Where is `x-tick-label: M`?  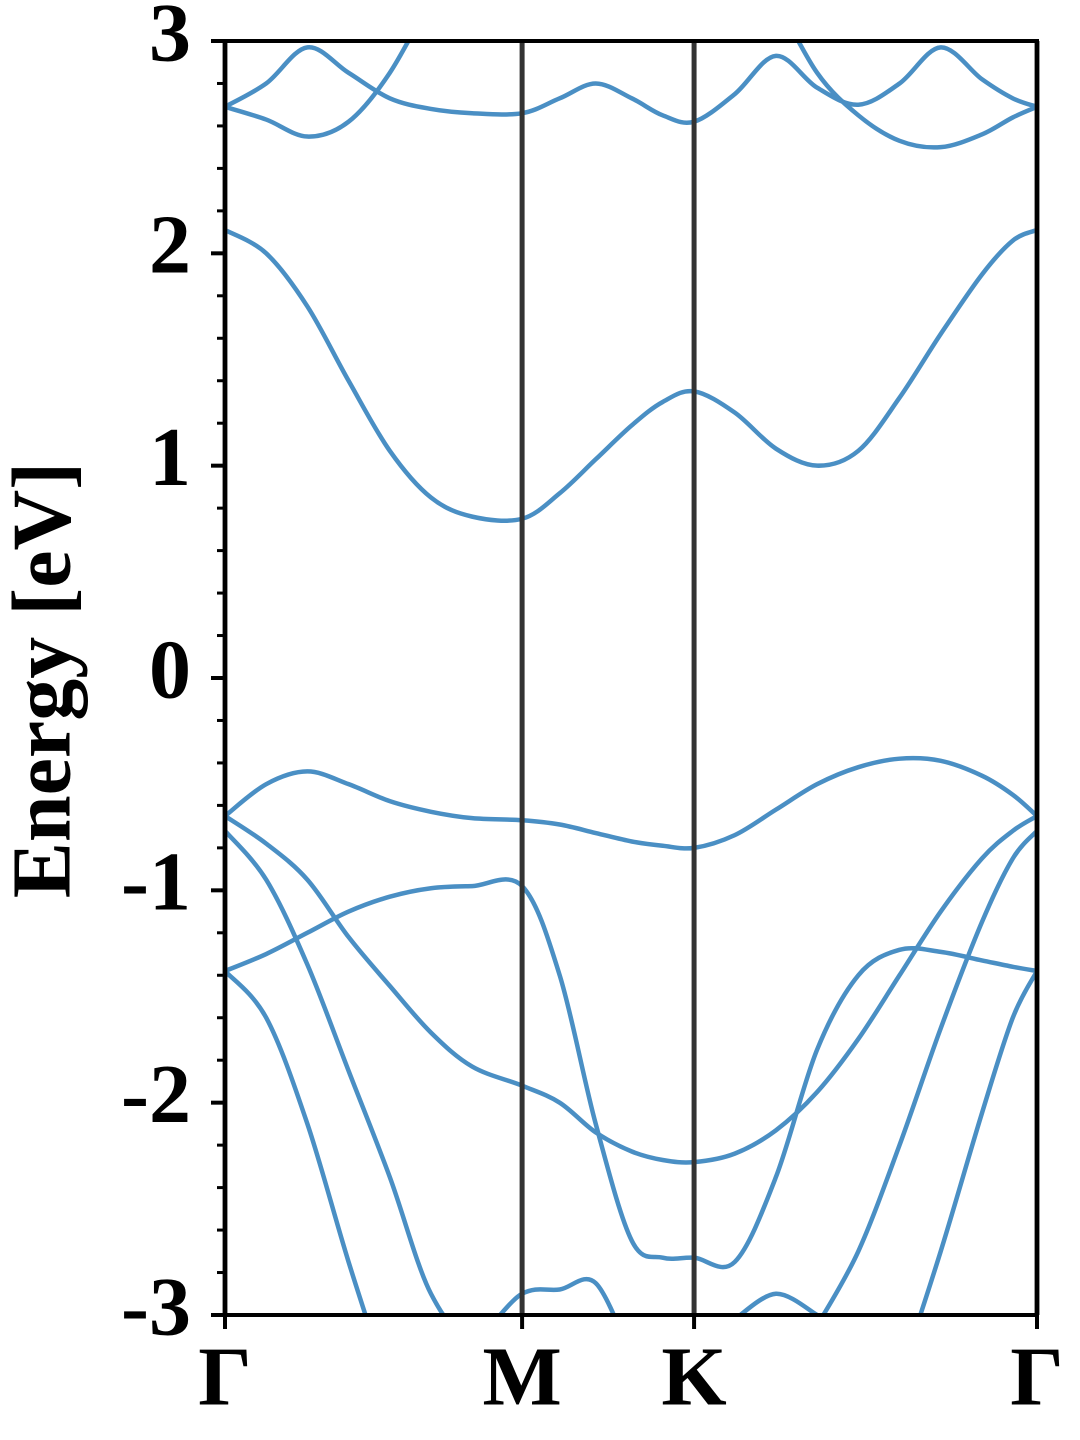
x-tick-label: M is located at coordinates (521, 1376).